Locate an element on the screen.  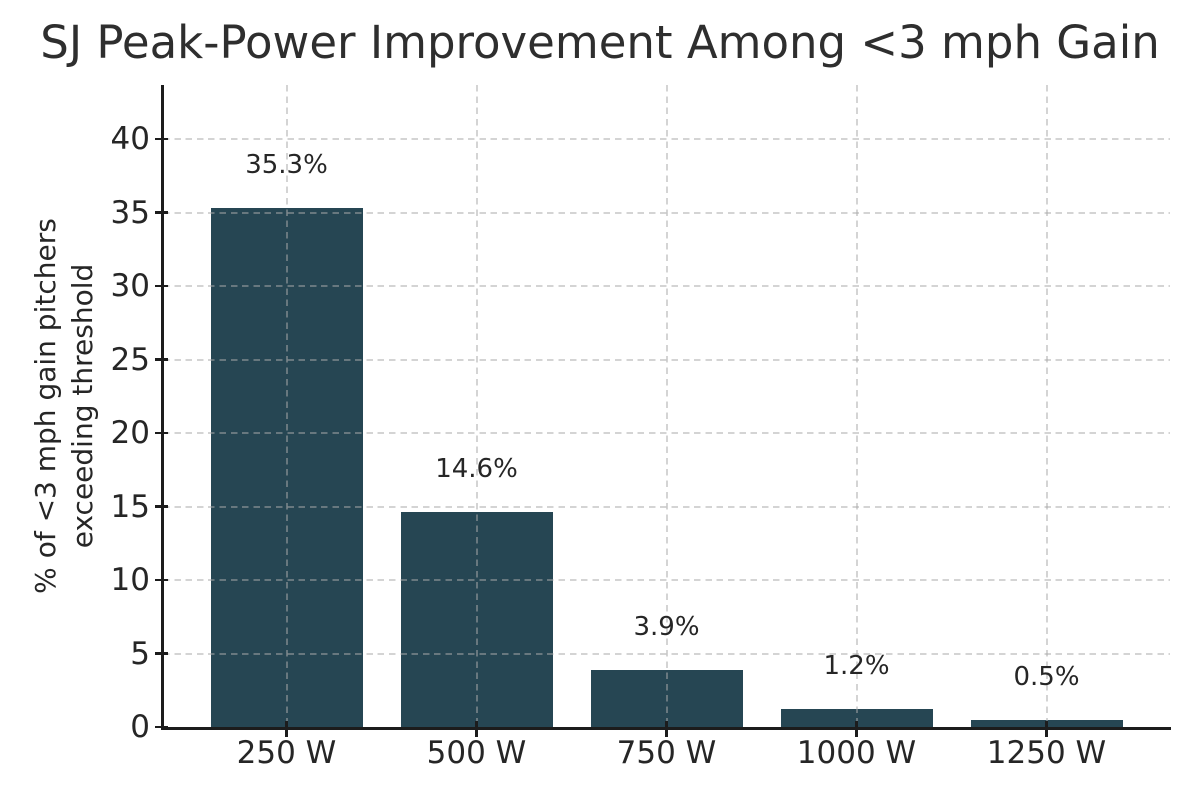
bar-value-label-750-w: 3.9% is located at coordinates (666, 626).